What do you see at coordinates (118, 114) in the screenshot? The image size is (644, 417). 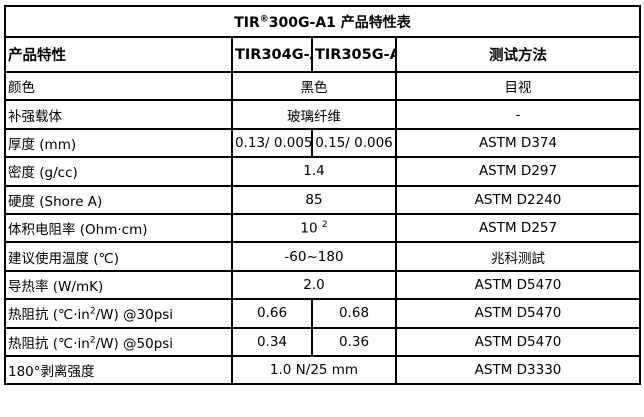 I see `property-cell: 补强载体` at bounding box center [118, 114].